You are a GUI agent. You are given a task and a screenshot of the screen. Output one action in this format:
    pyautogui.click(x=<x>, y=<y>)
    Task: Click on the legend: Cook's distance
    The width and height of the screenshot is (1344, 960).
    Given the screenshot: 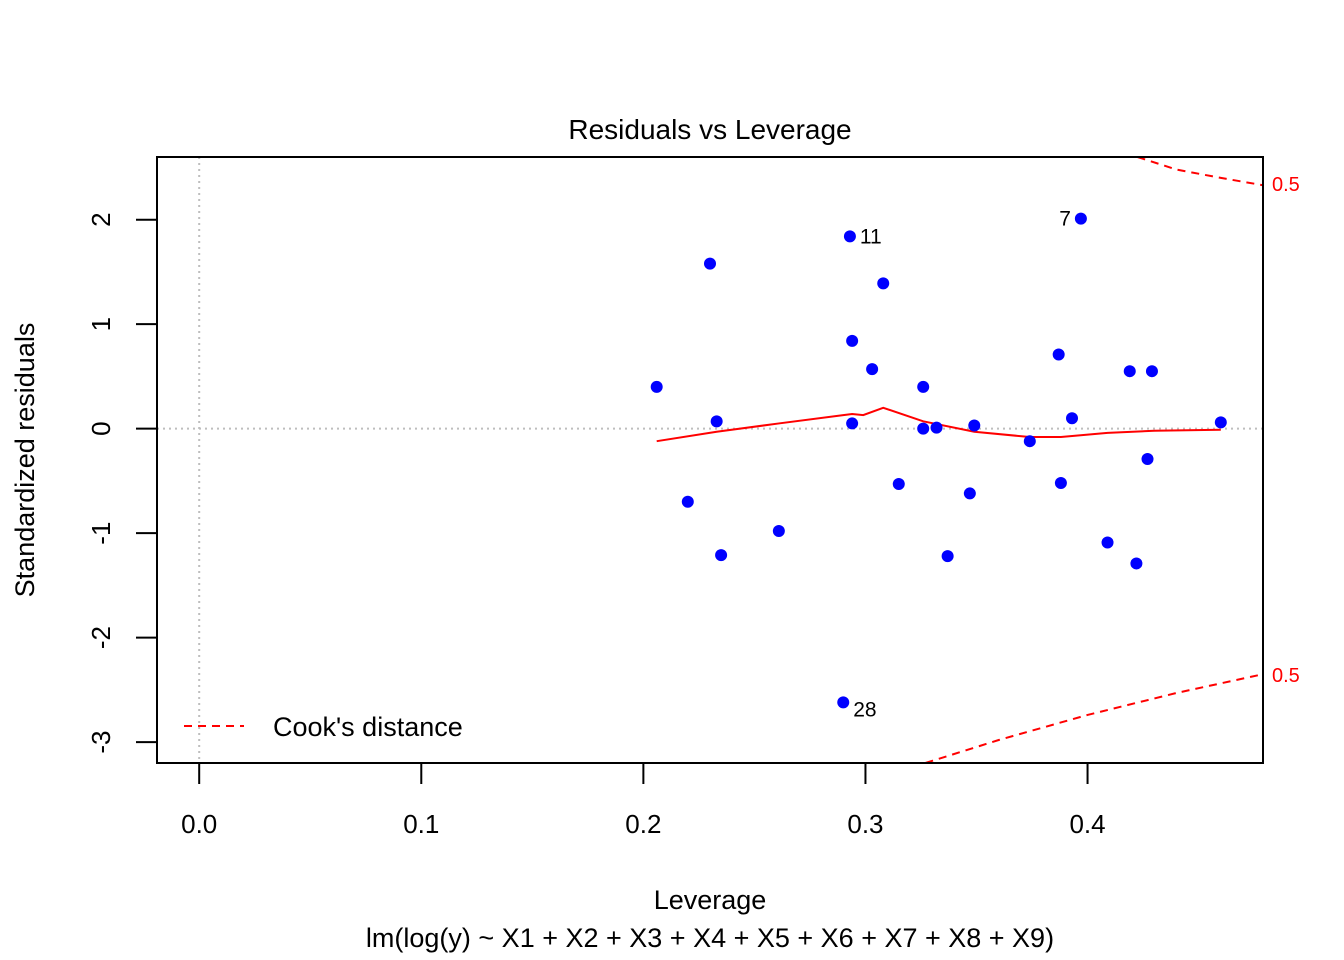 What is the action you would take?
    pyautogui.click(x=323, y=727)
    